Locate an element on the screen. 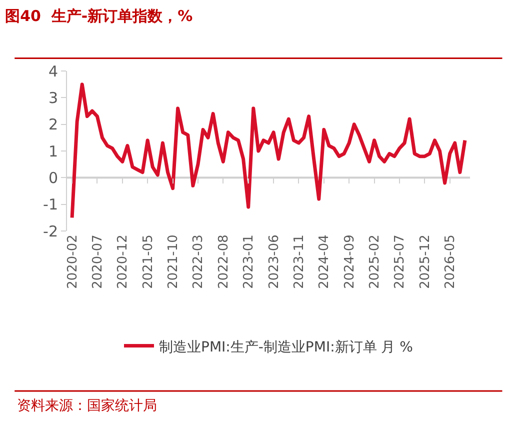  x-tick-label: 2022-03 is located at coordinates (198, 261).